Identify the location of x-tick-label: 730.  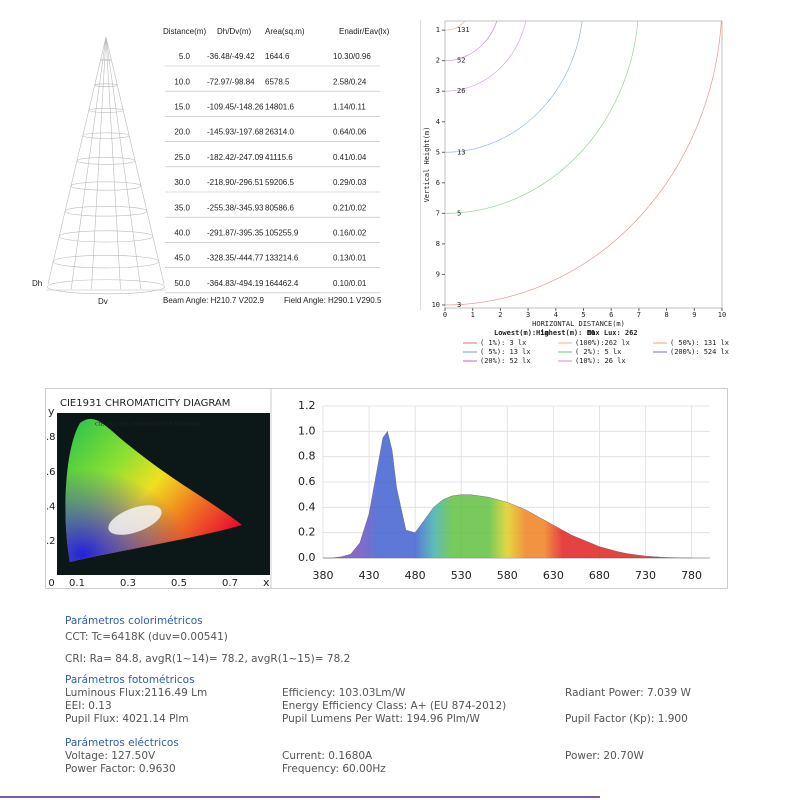
(645, 575).